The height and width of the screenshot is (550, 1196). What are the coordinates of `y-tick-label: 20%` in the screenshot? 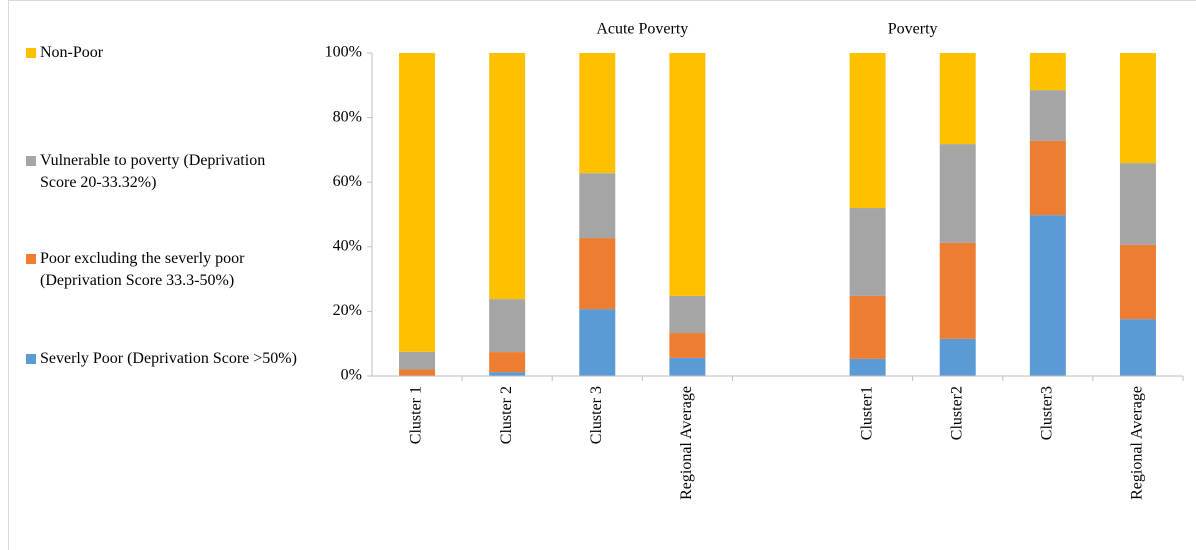 It's located at (347, 310).